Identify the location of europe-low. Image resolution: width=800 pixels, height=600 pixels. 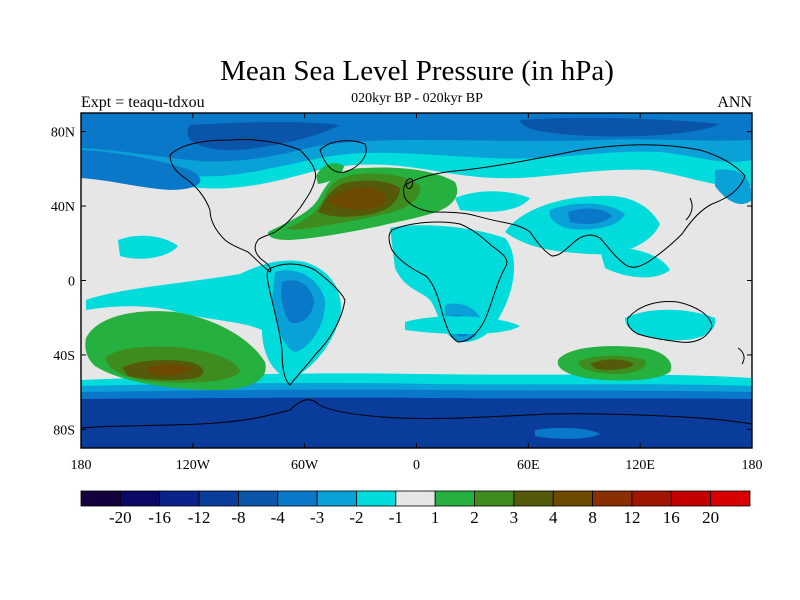
(492, 201).